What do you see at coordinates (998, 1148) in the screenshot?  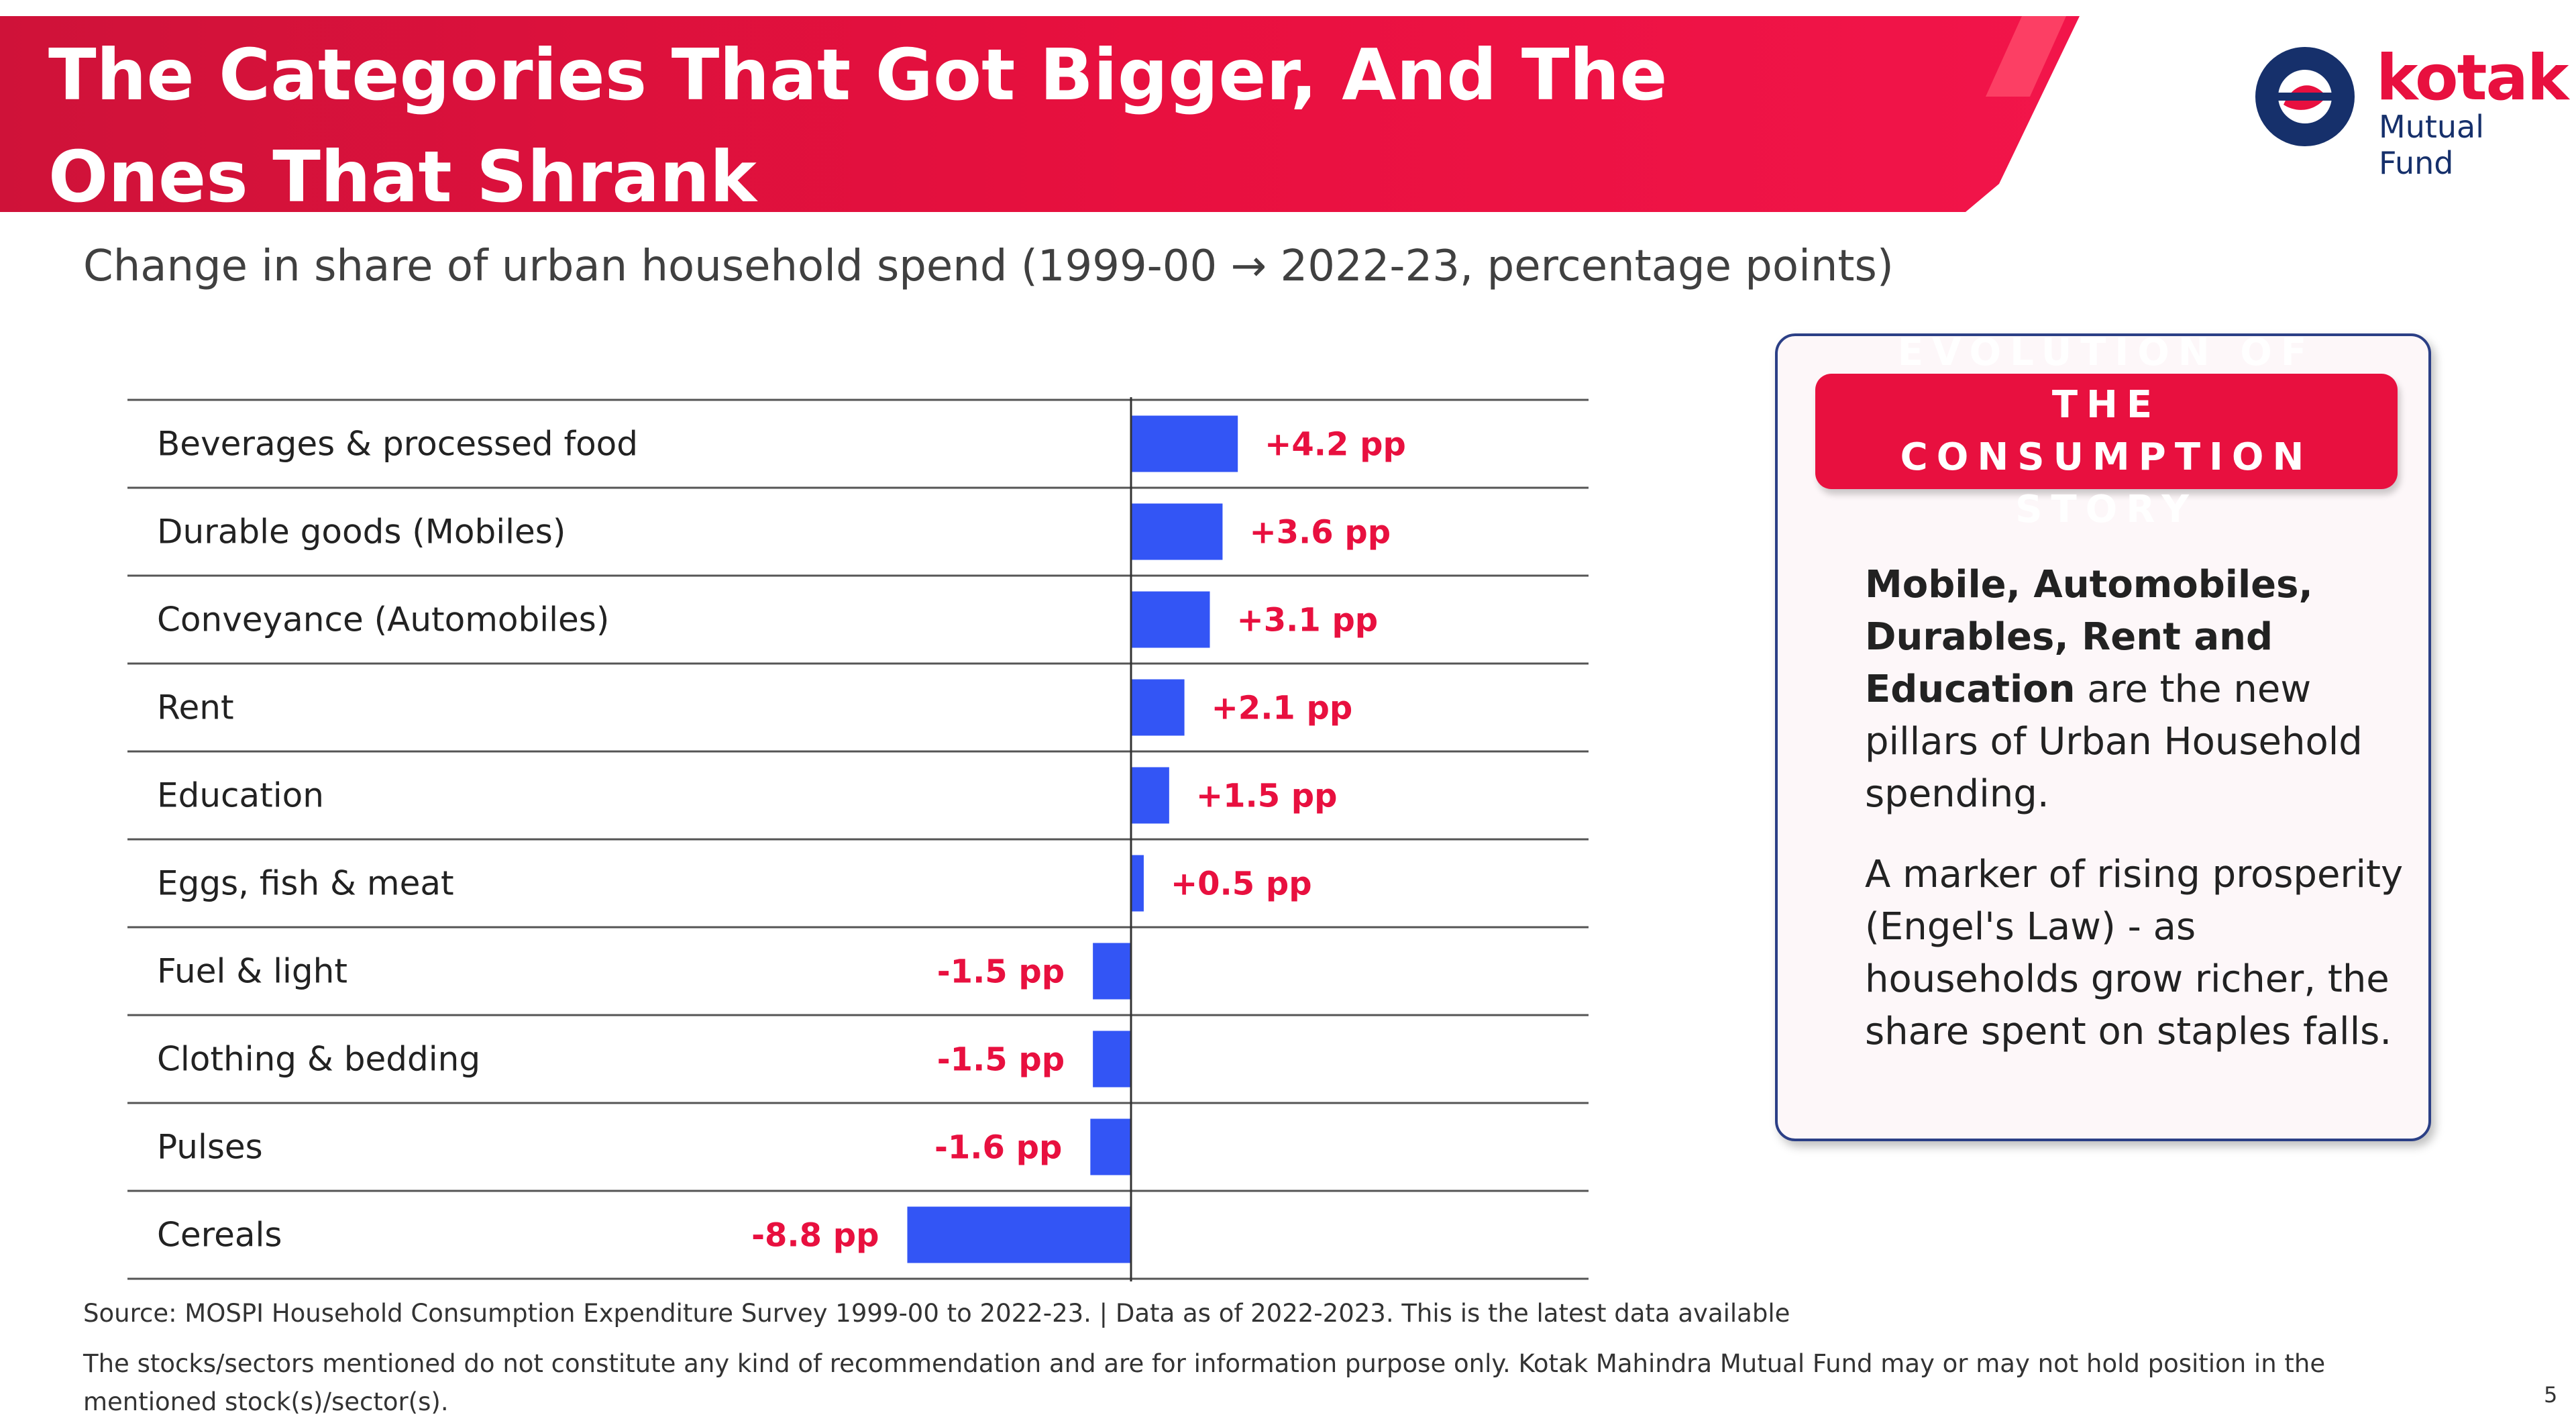 I see `data-label: -1.6 pp` at bounding box center [998, 1148].